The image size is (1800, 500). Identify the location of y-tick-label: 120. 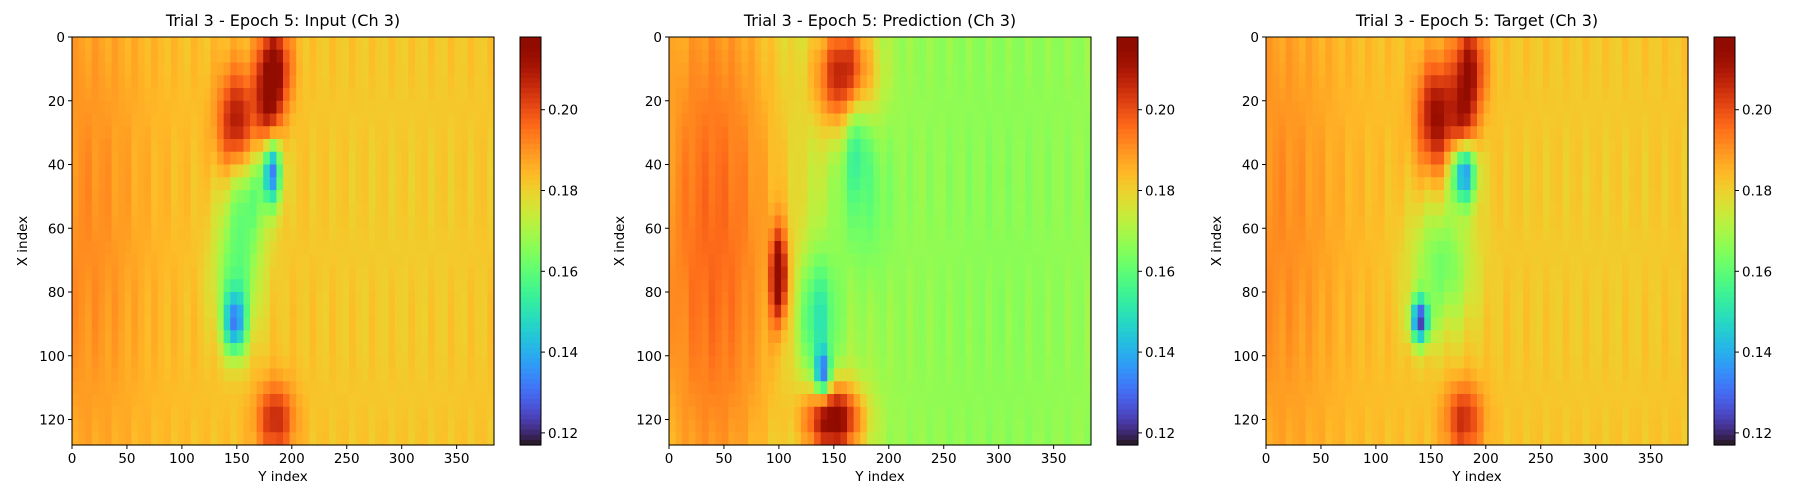
(52, 421).